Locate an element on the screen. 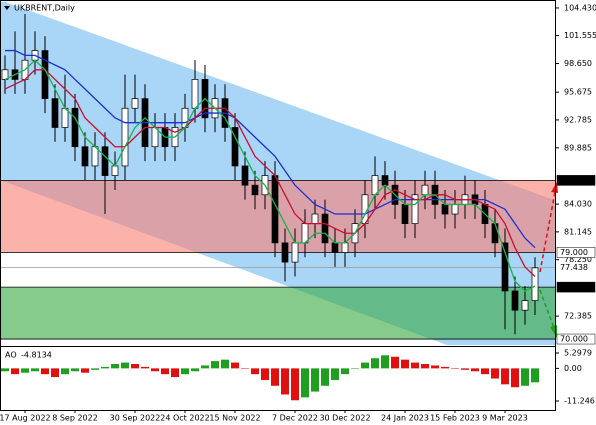 The width and height of the screenshot is (596, 425). current-price-bg is located at coordinates (576, 267).